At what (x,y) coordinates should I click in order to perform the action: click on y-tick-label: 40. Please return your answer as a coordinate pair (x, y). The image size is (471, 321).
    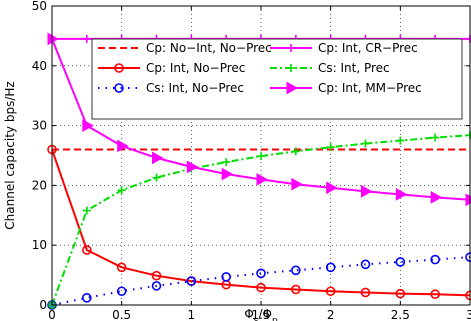
    Looking at the image, I should click on (39, 66).